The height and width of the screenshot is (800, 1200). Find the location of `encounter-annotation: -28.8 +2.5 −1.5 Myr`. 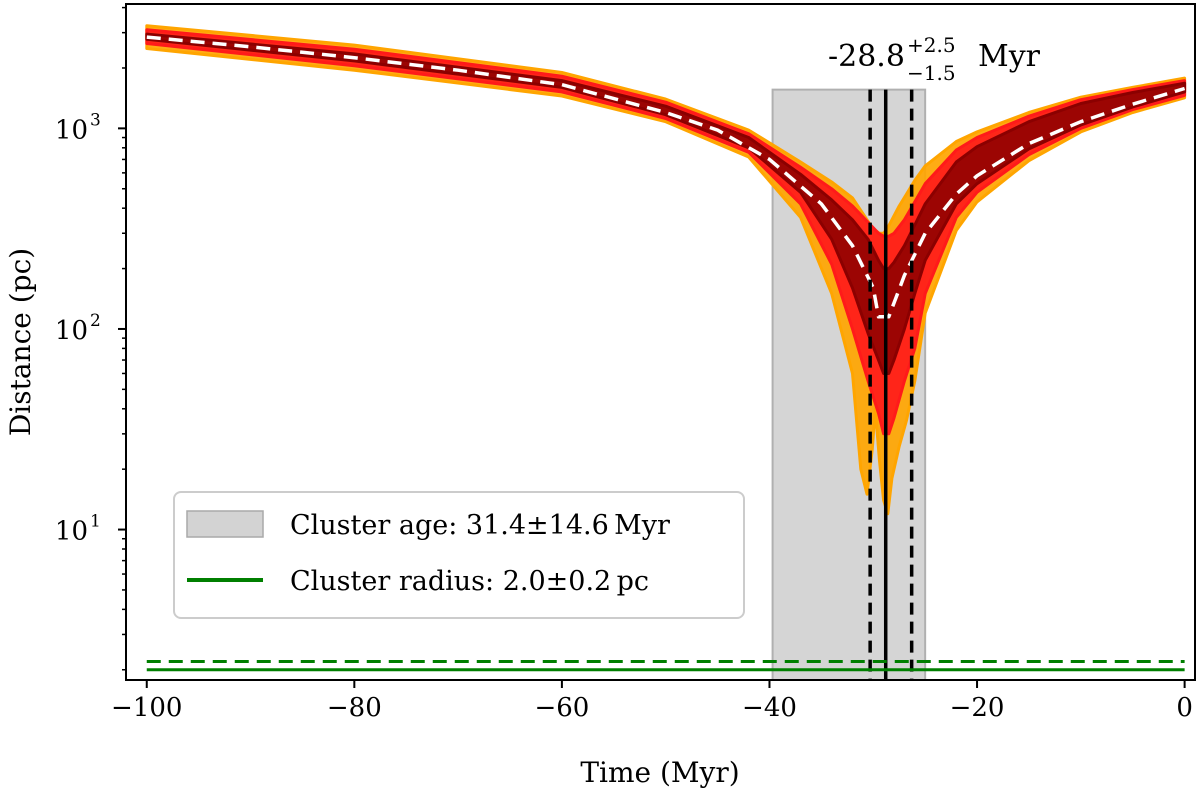

encounter-annotation: -28.8 +2.5 −1.5 Myr is located at coordinates (934, 59).